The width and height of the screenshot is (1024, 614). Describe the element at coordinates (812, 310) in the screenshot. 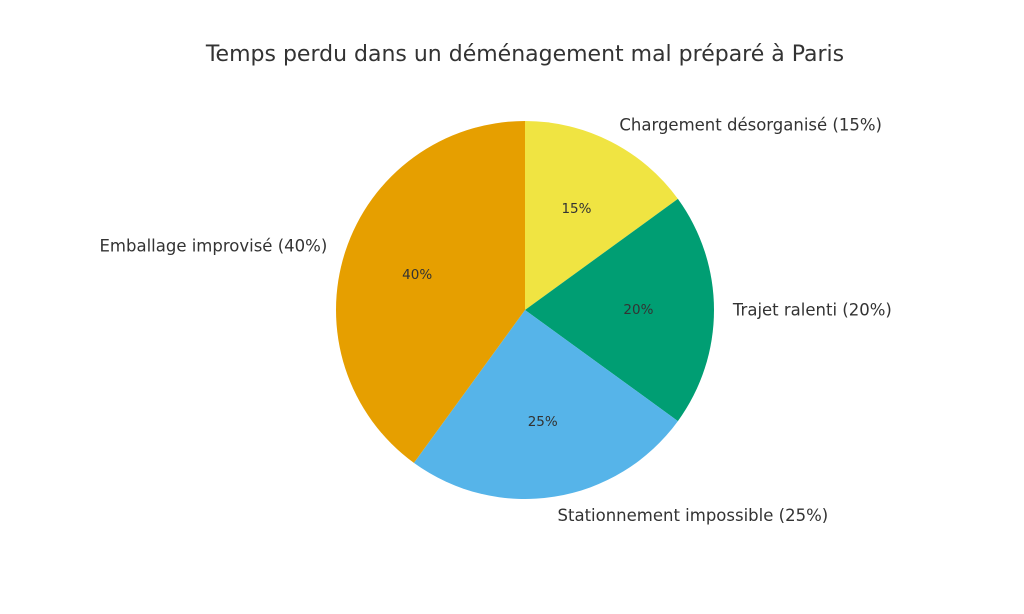

I see `slice-outer-label: Trajet ralenti (20%)` at that location.